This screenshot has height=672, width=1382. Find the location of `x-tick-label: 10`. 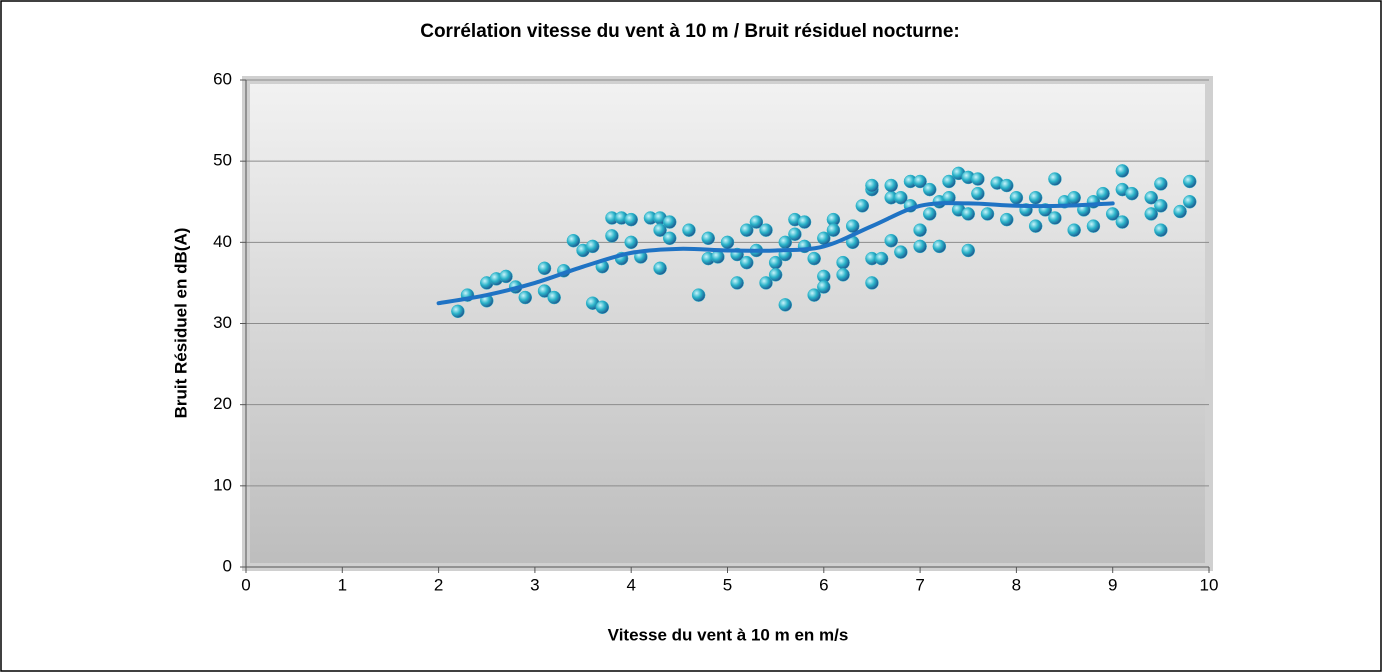

x-tick-label: 10 is located at coordinates (1209, 584).